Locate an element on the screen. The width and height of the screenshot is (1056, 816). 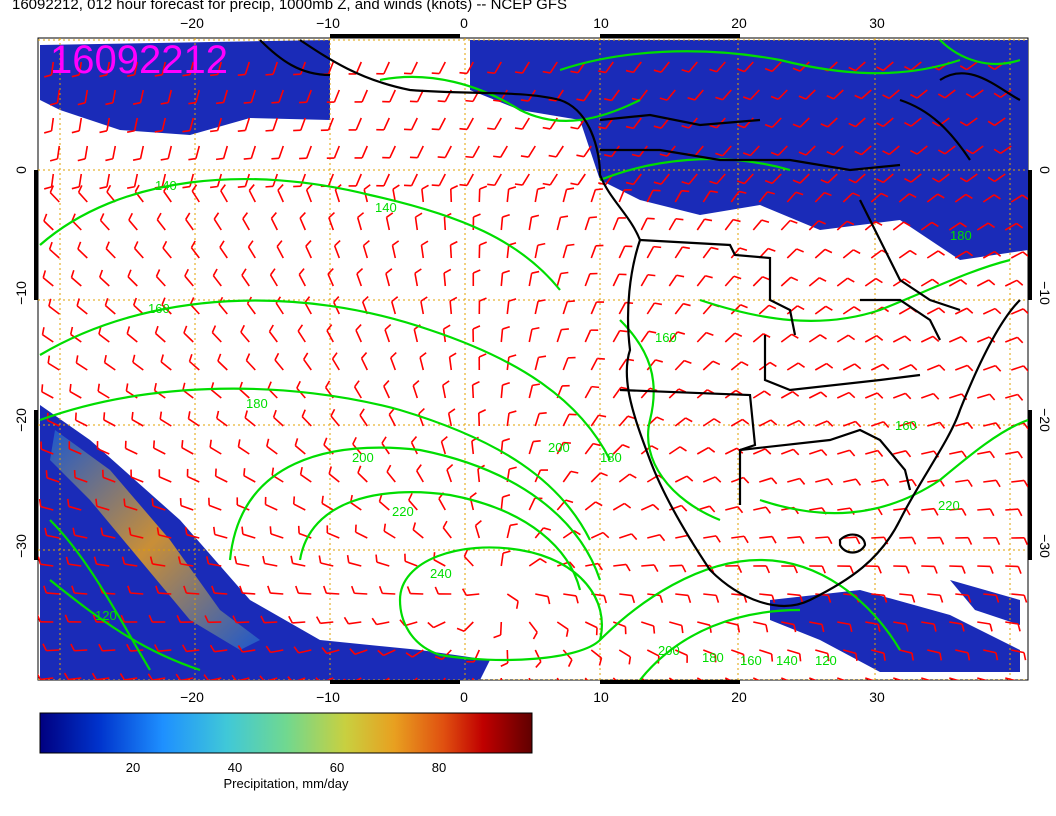
contour-line is located at coordinates (695, 170).